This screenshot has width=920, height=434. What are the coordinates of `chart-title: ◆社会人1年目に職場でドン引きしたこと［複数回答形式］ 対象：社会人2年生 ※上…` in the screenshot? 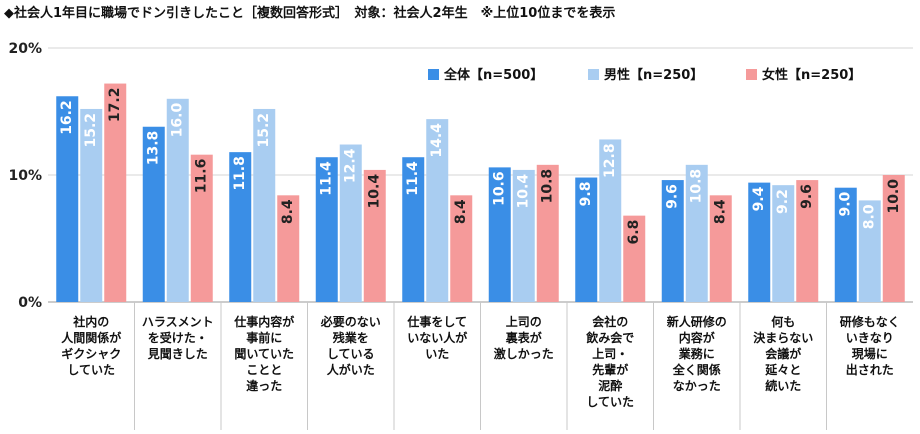 It's located at (309, 13).